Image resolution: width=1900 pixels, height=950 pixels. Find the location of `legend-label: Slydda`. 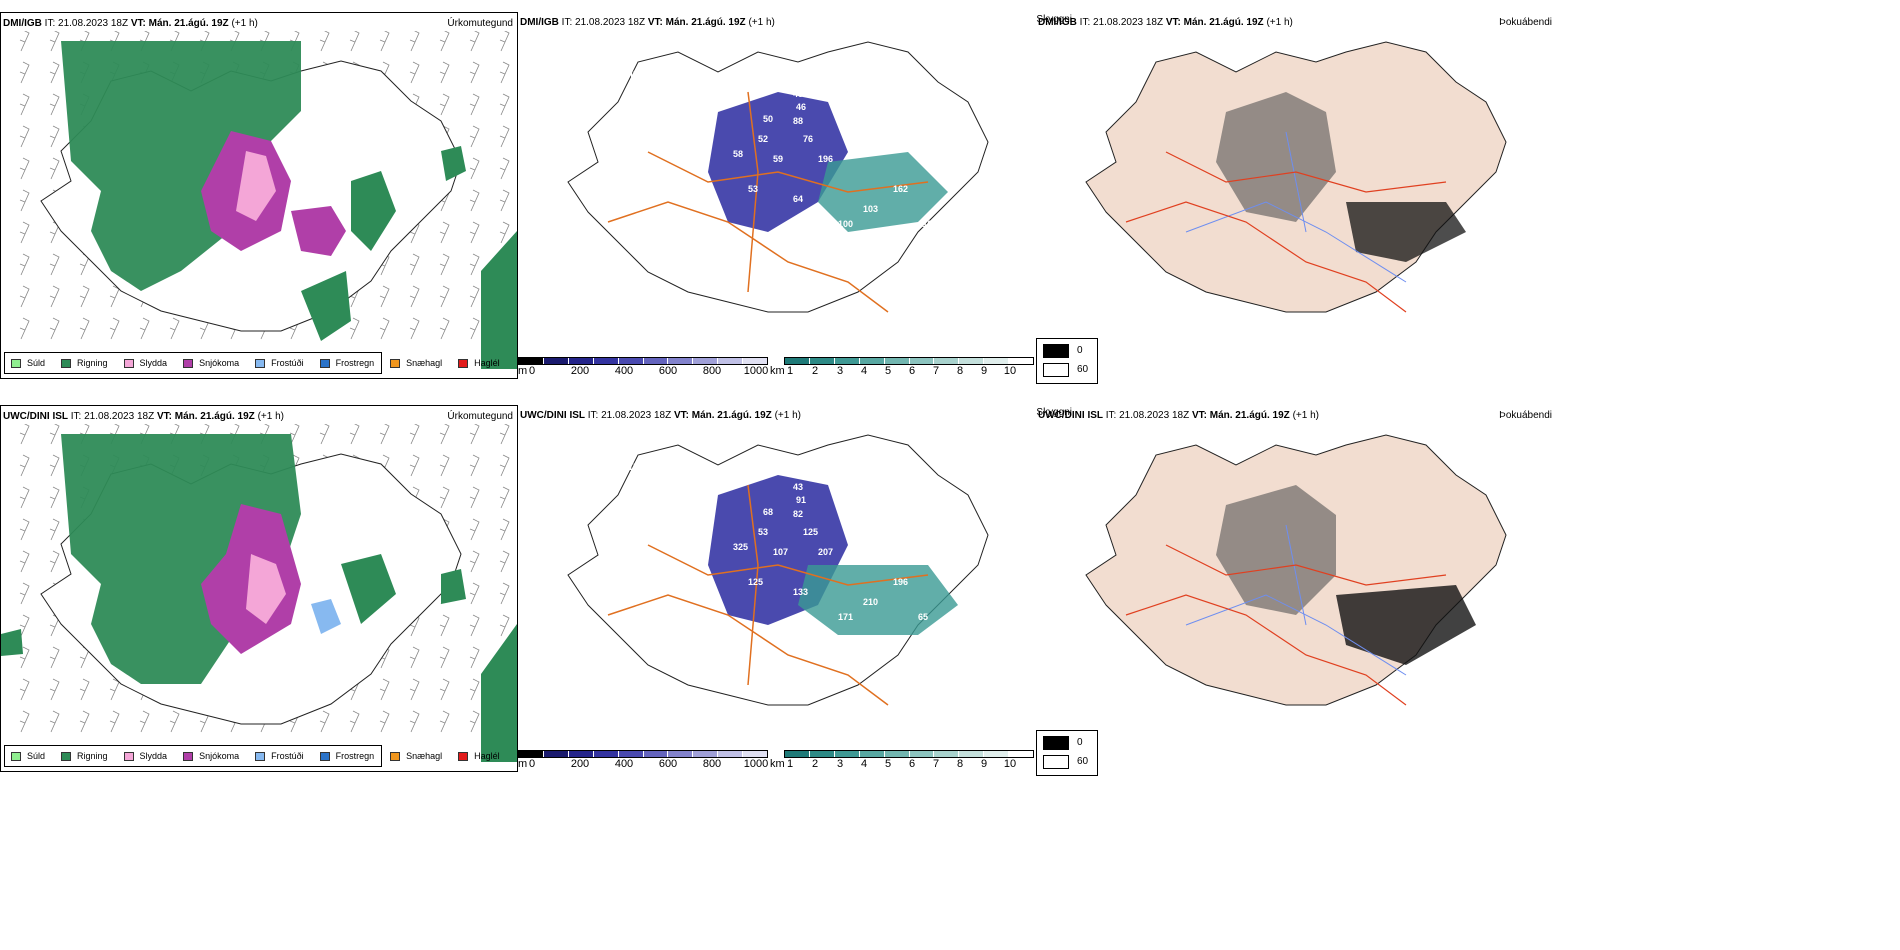

legend-label: Slydda is located at coordinates (153, 363).